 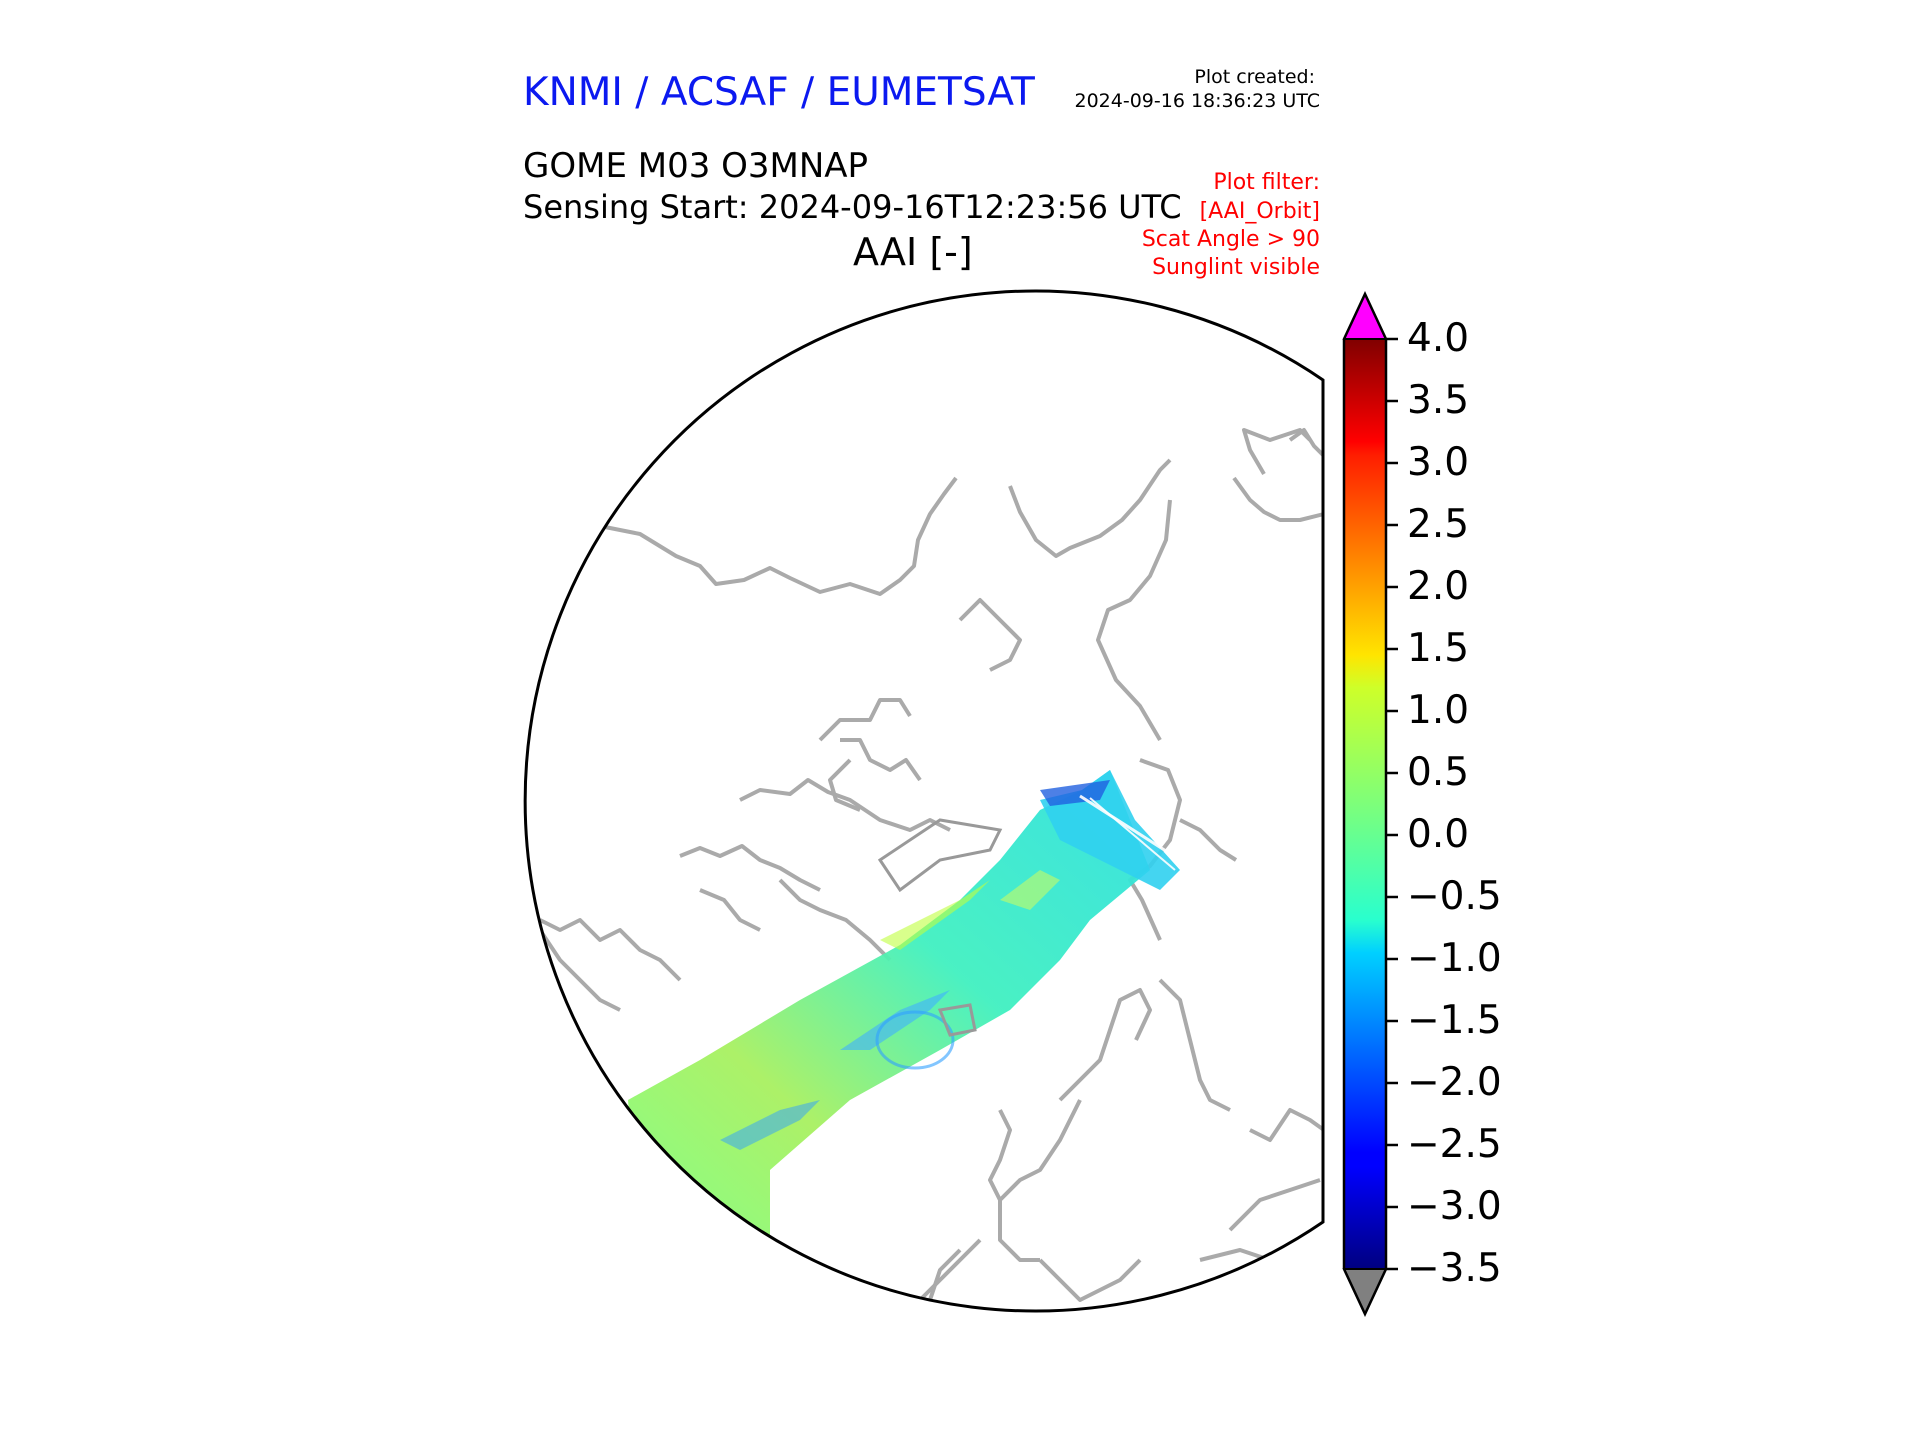 I want to click on sensing-start: Sensing Start: 2024-09-16T12:23:56 UTC, so click(x=852, y=207).